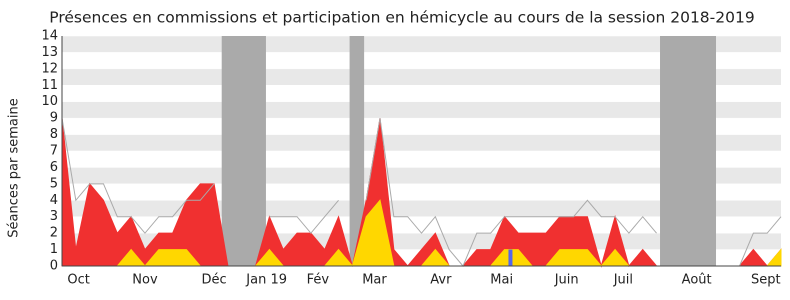 The width and height of the screenshot is (790, 300). I want to click on y-tick-label: 2, so click(54, 233).